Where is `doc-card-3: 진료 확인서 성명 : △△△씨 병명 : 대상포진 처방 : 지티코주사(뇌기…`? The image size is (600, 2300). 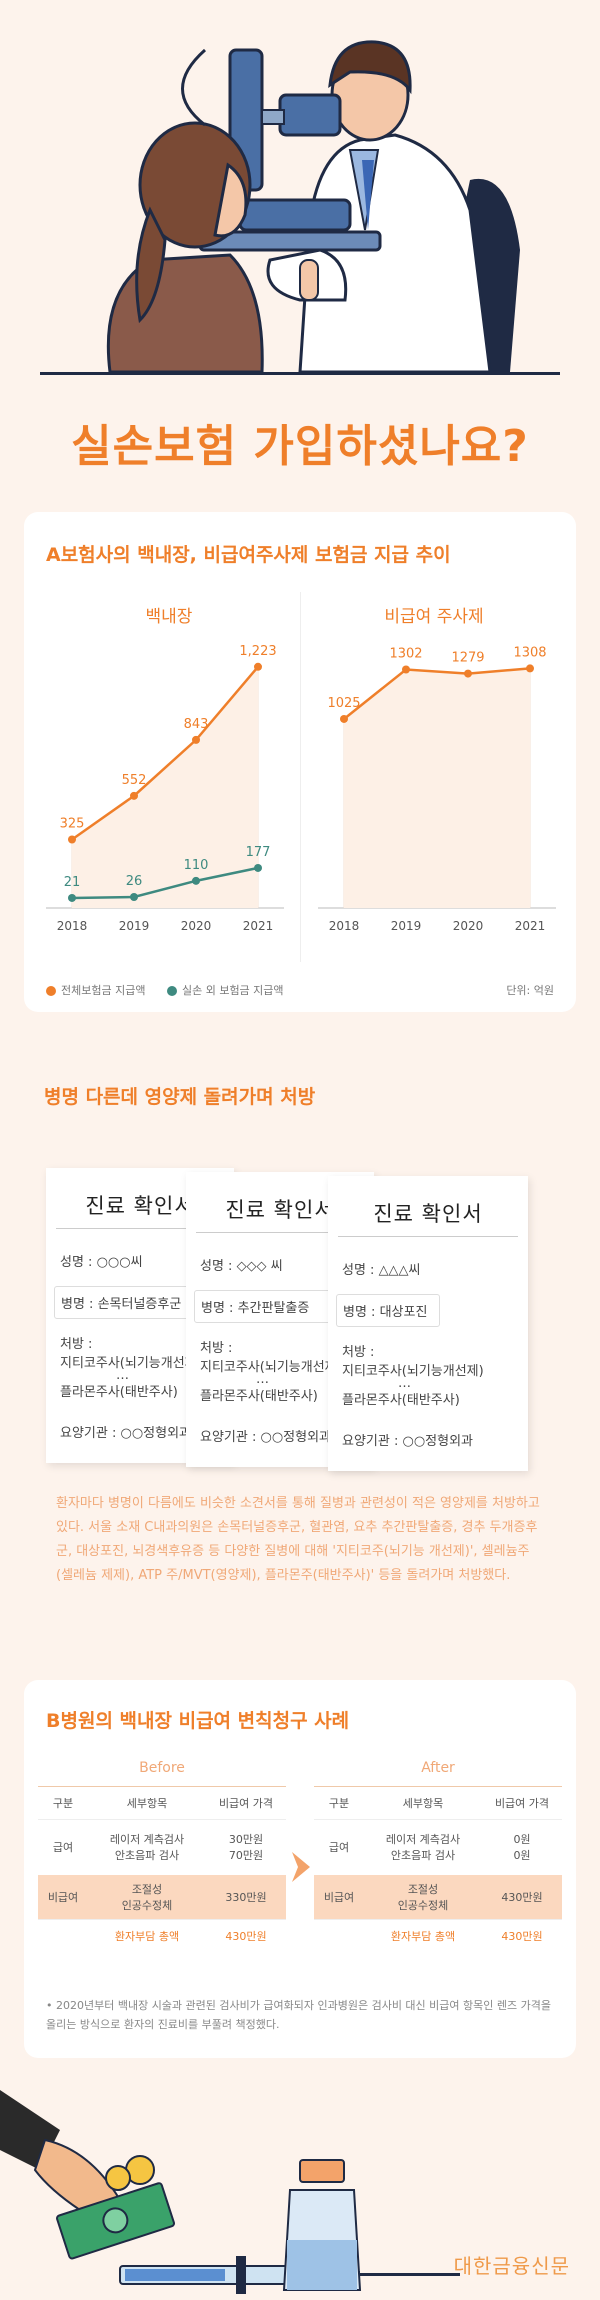 doc-card-3: 진료 확인서 성명 : △△△씨 병명 : 대상포진 처방 : 지티코주사(뇌기… is located at coordinates (428, 1323).